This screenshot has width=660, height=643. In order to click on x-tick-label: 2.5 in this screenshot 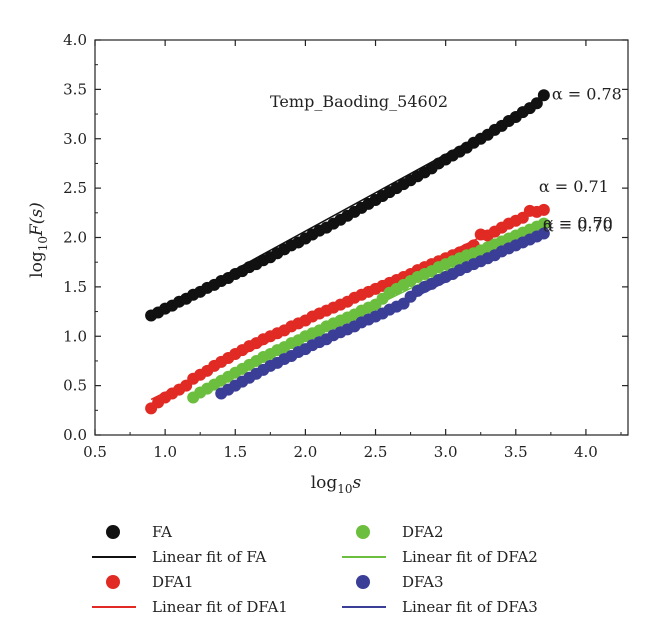, I will do `click(376, 452)`.